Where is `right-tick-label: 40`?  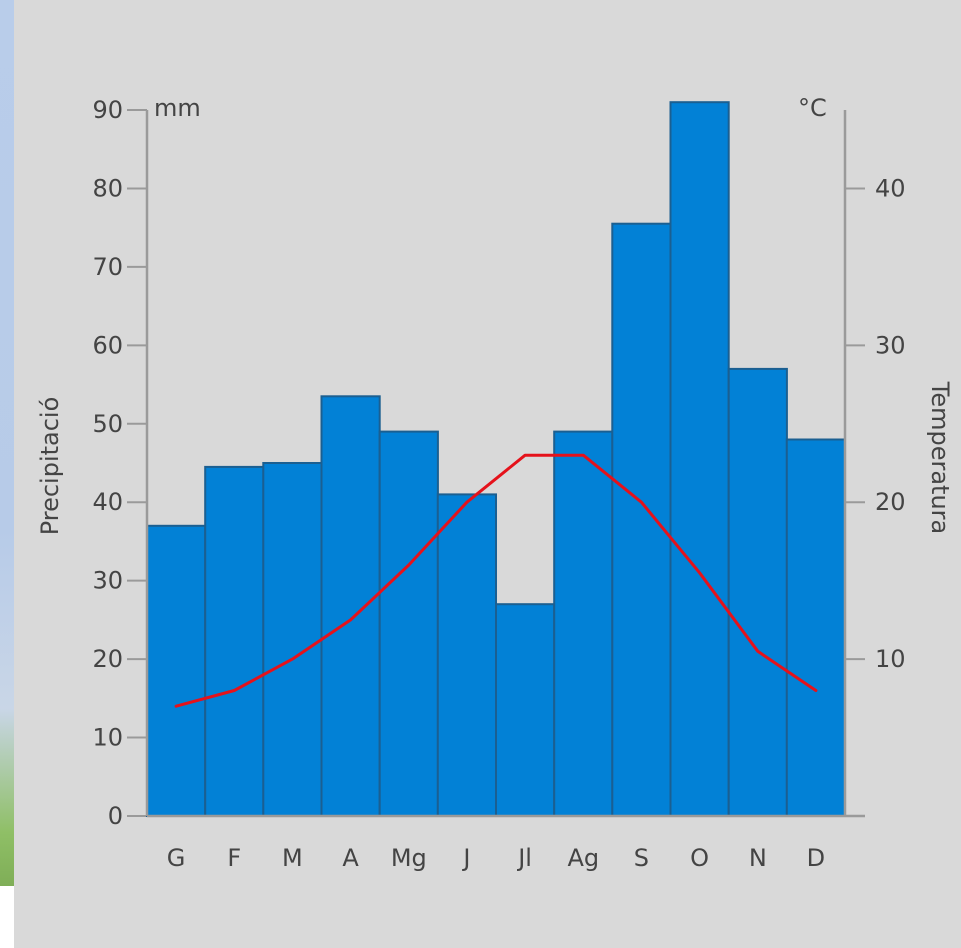
right-tick-label: 40 is located at coordinates (890, 188).